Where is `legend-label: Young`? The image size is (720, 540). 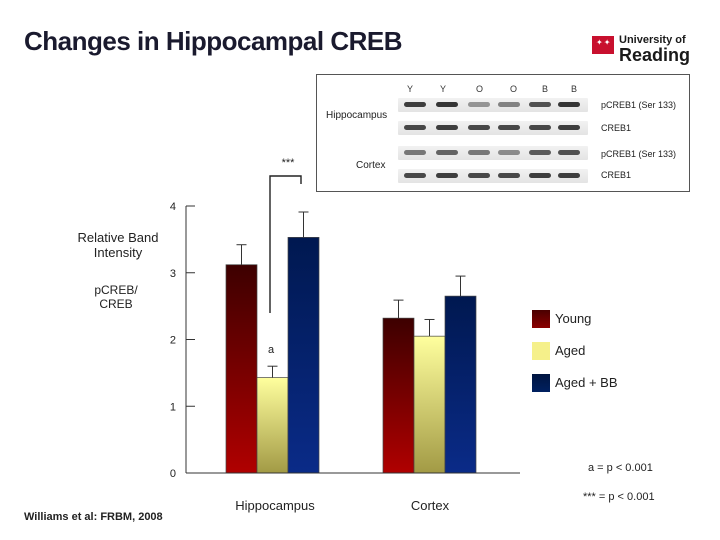 legend-label: Young is located at coordinates (573, 318).